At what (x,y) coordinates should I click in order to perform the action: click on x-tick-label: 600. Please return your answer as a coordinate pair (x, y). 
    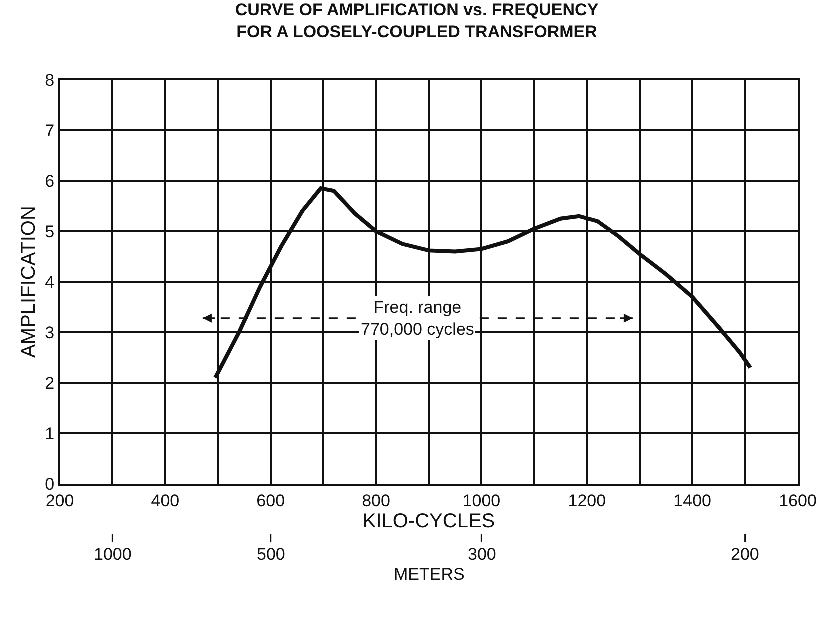
    Looking at the image, I should click on (271, 500).